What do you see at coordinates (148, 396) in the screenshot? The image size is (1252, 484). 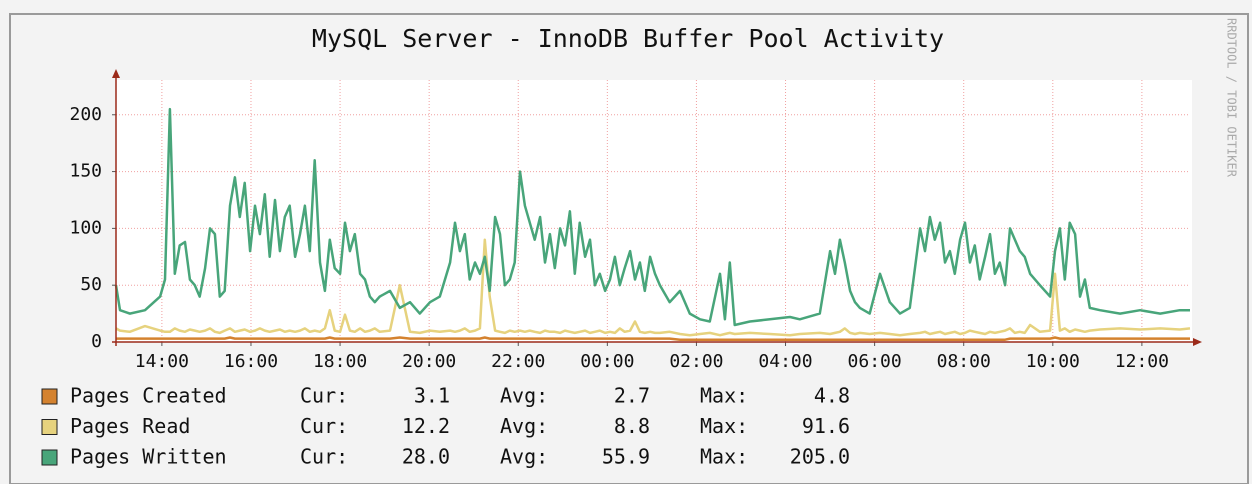 I see `legend-label: Pages Created` at bounding box center [148, 396].